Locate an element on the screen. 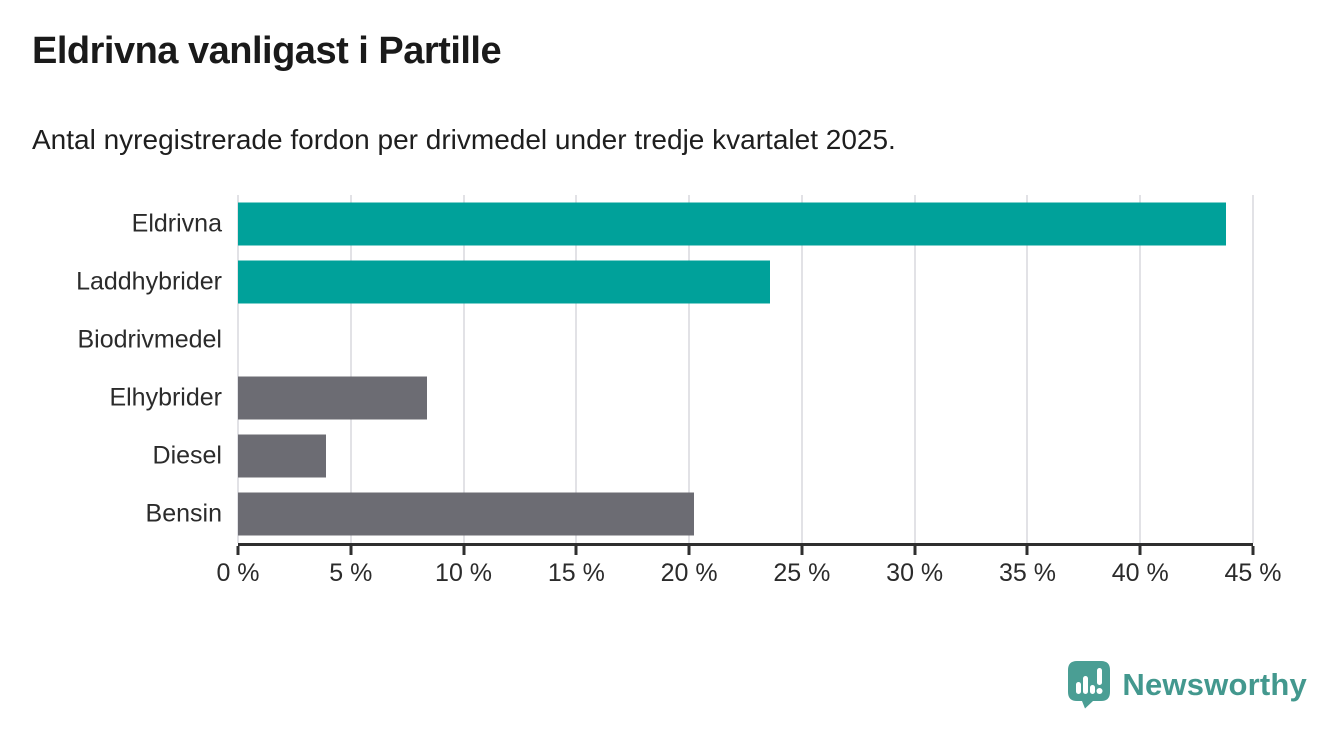 This screenshot has height=733, width=1340. bar-bensin is located at coordinates (466, 514).